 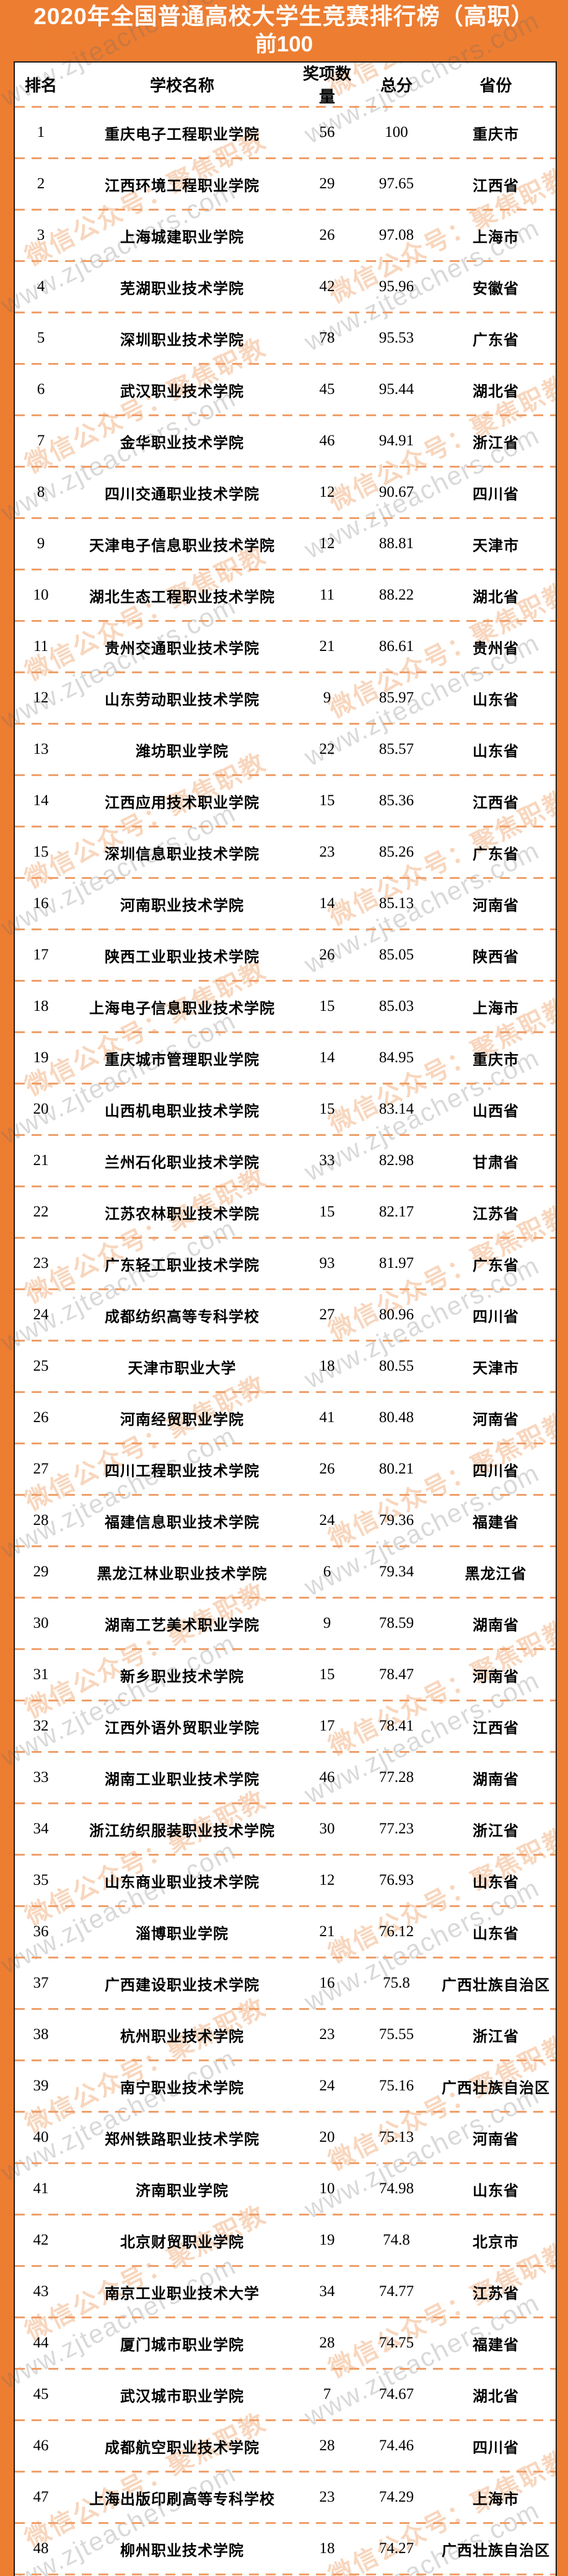 I want to click on school-cell: 广西建设职业技术学院, so click(x=182, y=1985).